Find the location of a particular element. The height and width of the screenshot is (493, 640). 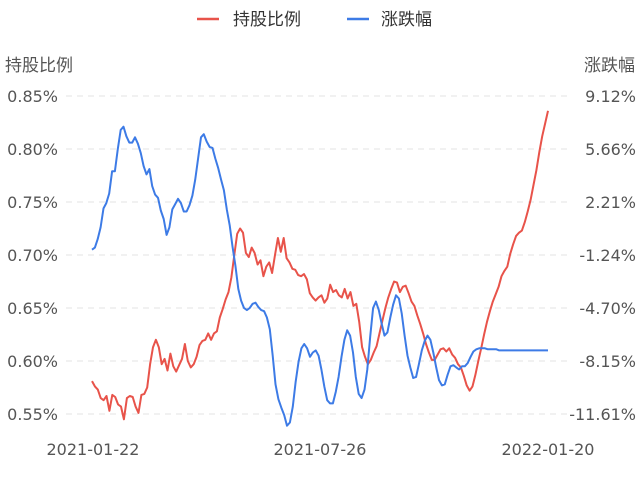

left-tick-4: 0.65% is located at coordinates (32, 308).